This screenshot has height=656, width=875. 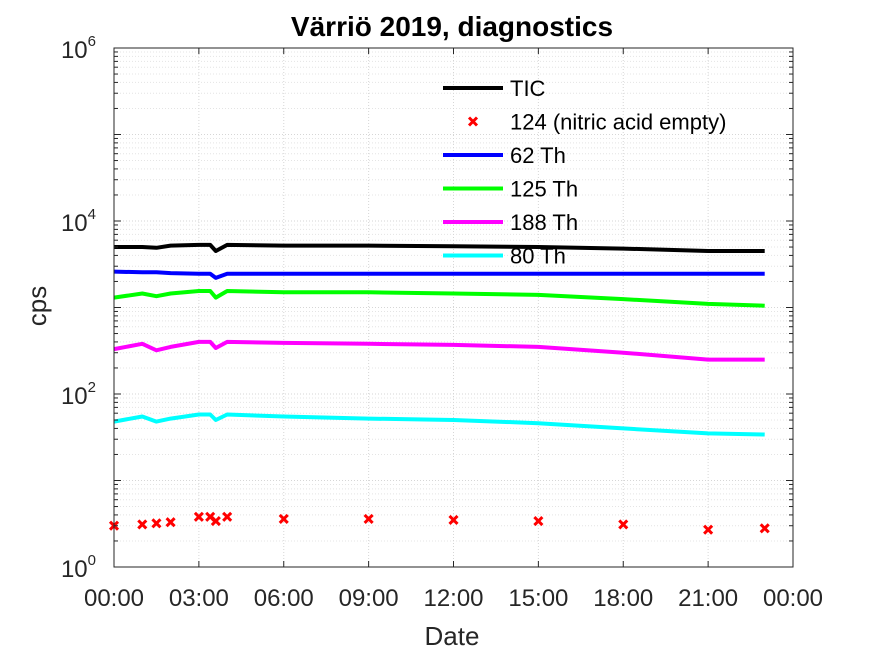 I want to click on legend-entry: 125 Th, so click(x=510, y=189).